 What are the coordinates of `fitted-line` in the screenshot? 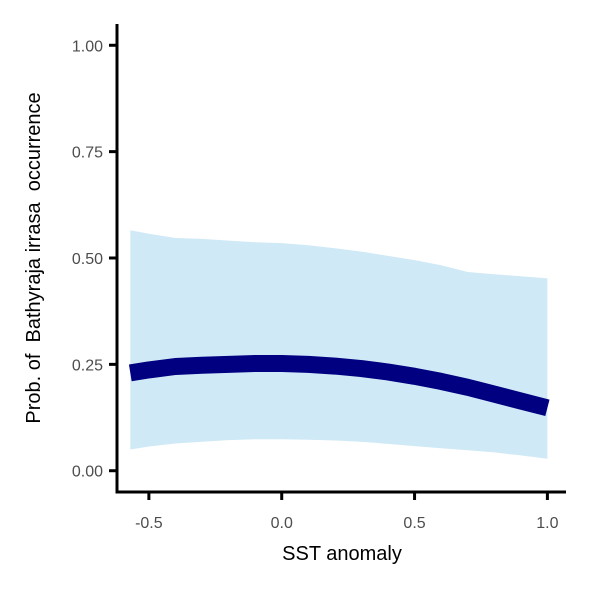 It's located at (339, 386).